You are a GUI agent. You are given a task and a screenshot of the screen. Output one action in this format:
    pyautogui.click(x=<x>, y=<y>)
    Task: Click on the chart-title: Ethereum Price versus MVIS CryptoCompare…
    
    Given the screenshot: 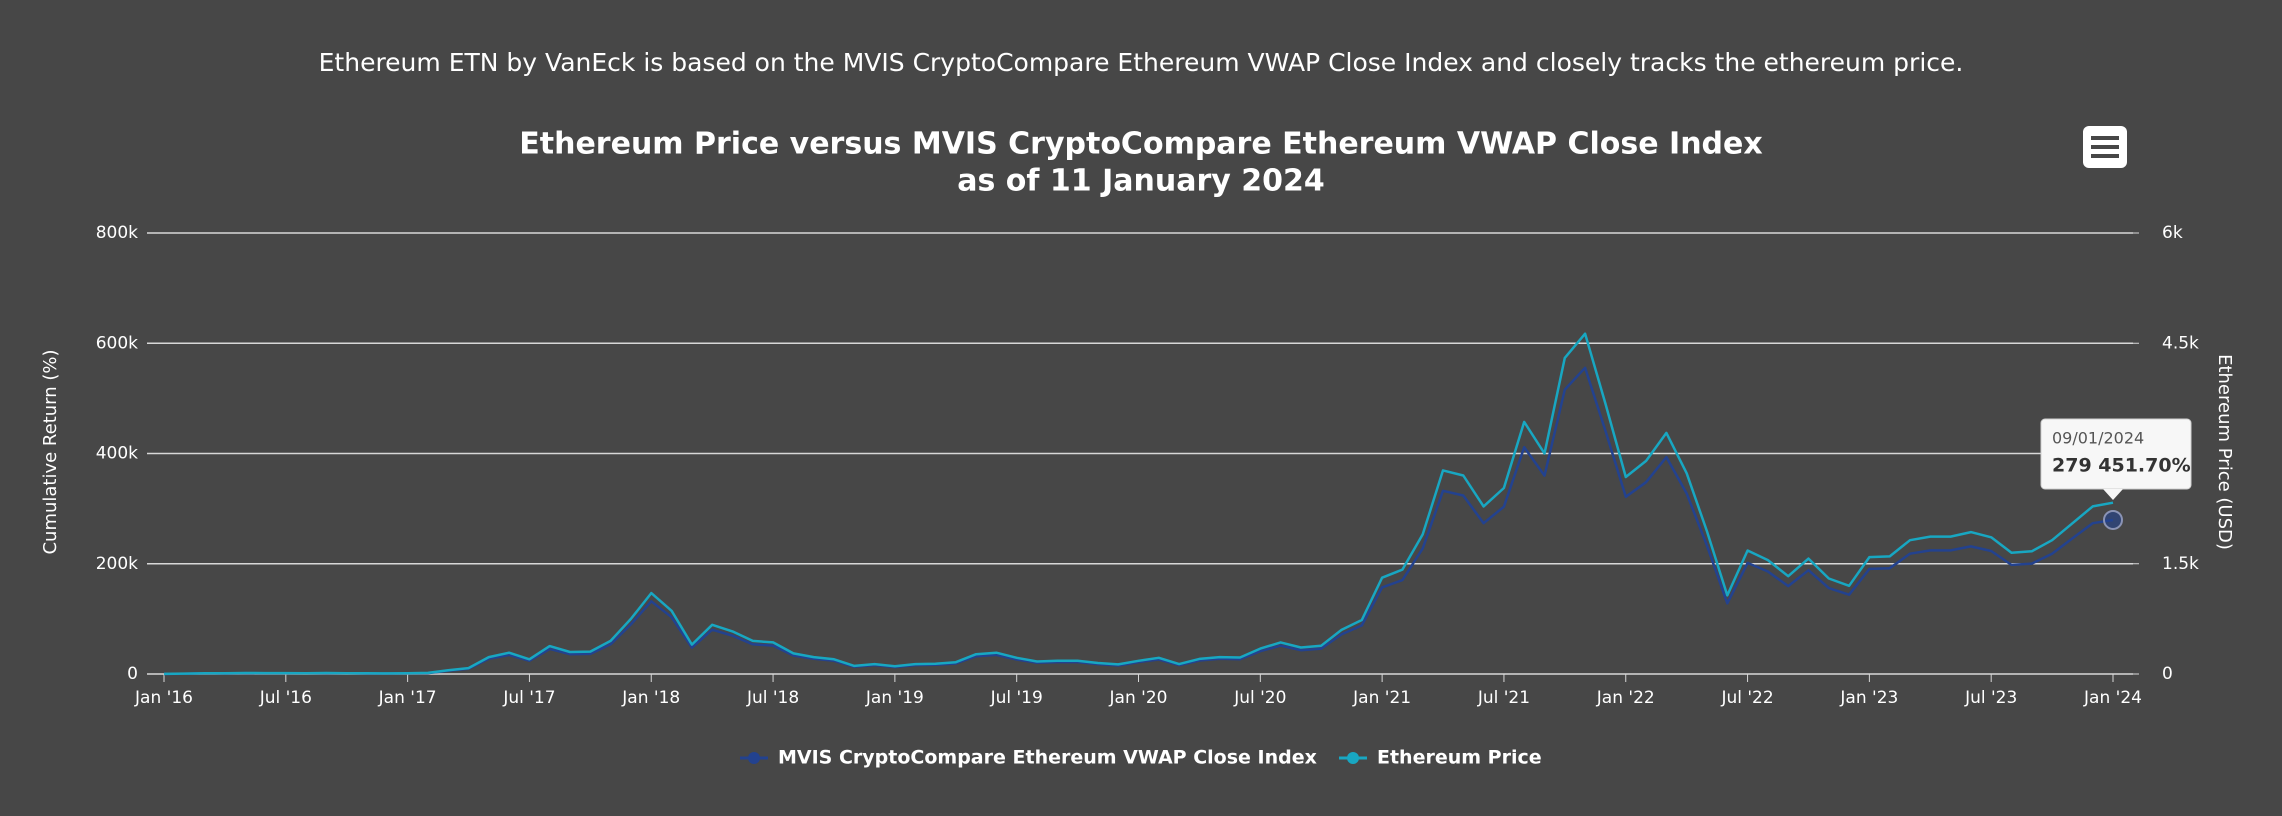 What is the action you would take?
    pyautogui.click(x=1140, y=144)
    